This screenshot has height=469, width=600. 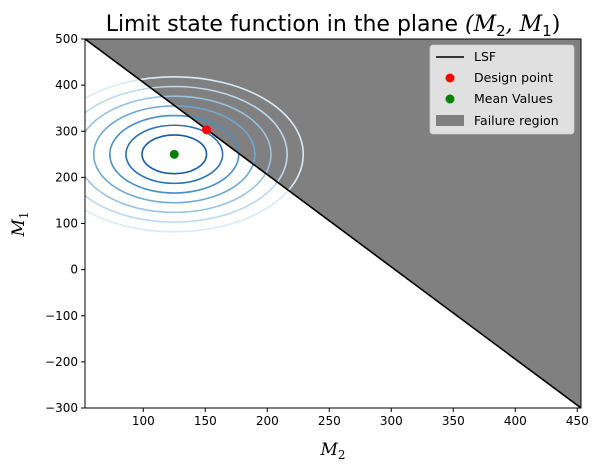 I want to click on chart-title-math-close: ), so click(x=556, y=24).